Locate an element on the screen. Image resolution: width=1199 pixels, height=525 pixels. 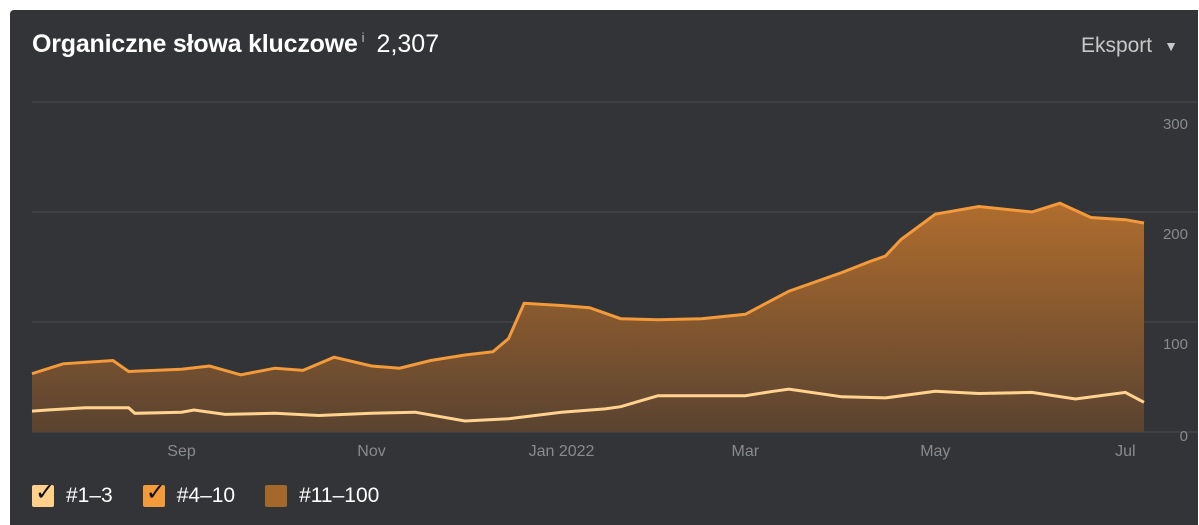
export-button: Eksport ▼ is located at coordinates (1129, 46).